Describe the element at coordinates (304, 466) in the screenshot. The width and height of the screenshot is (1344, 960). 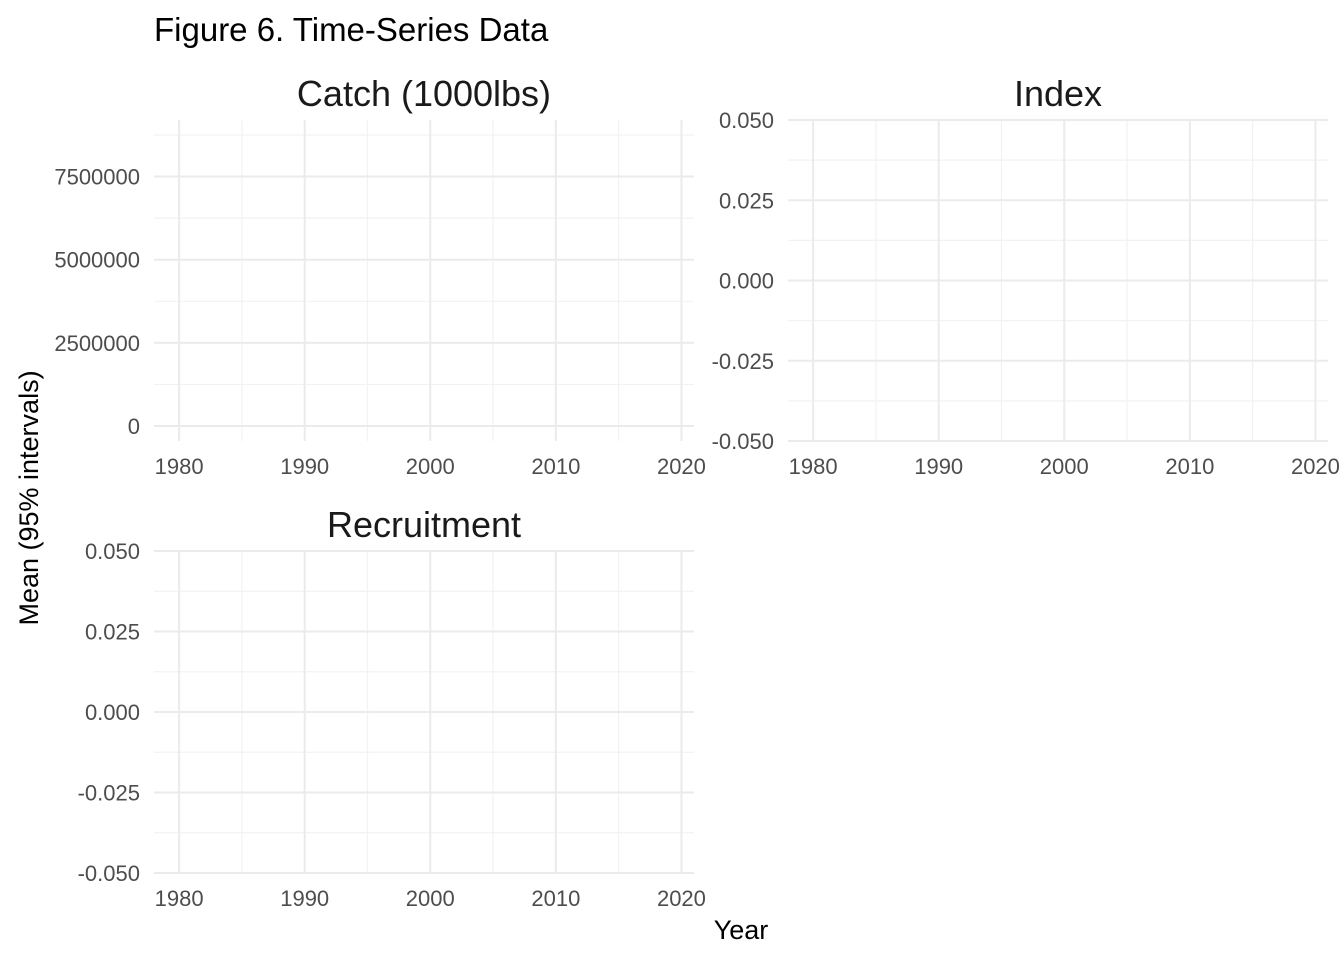
I see `x-tick-label-catch: 1990` at that location.